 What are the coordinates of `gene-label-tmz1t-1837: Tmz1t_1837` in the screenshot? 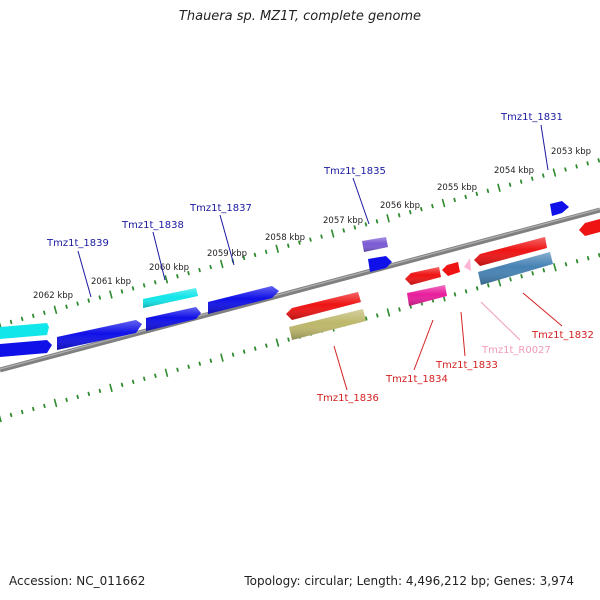 It's located at (220, 208).